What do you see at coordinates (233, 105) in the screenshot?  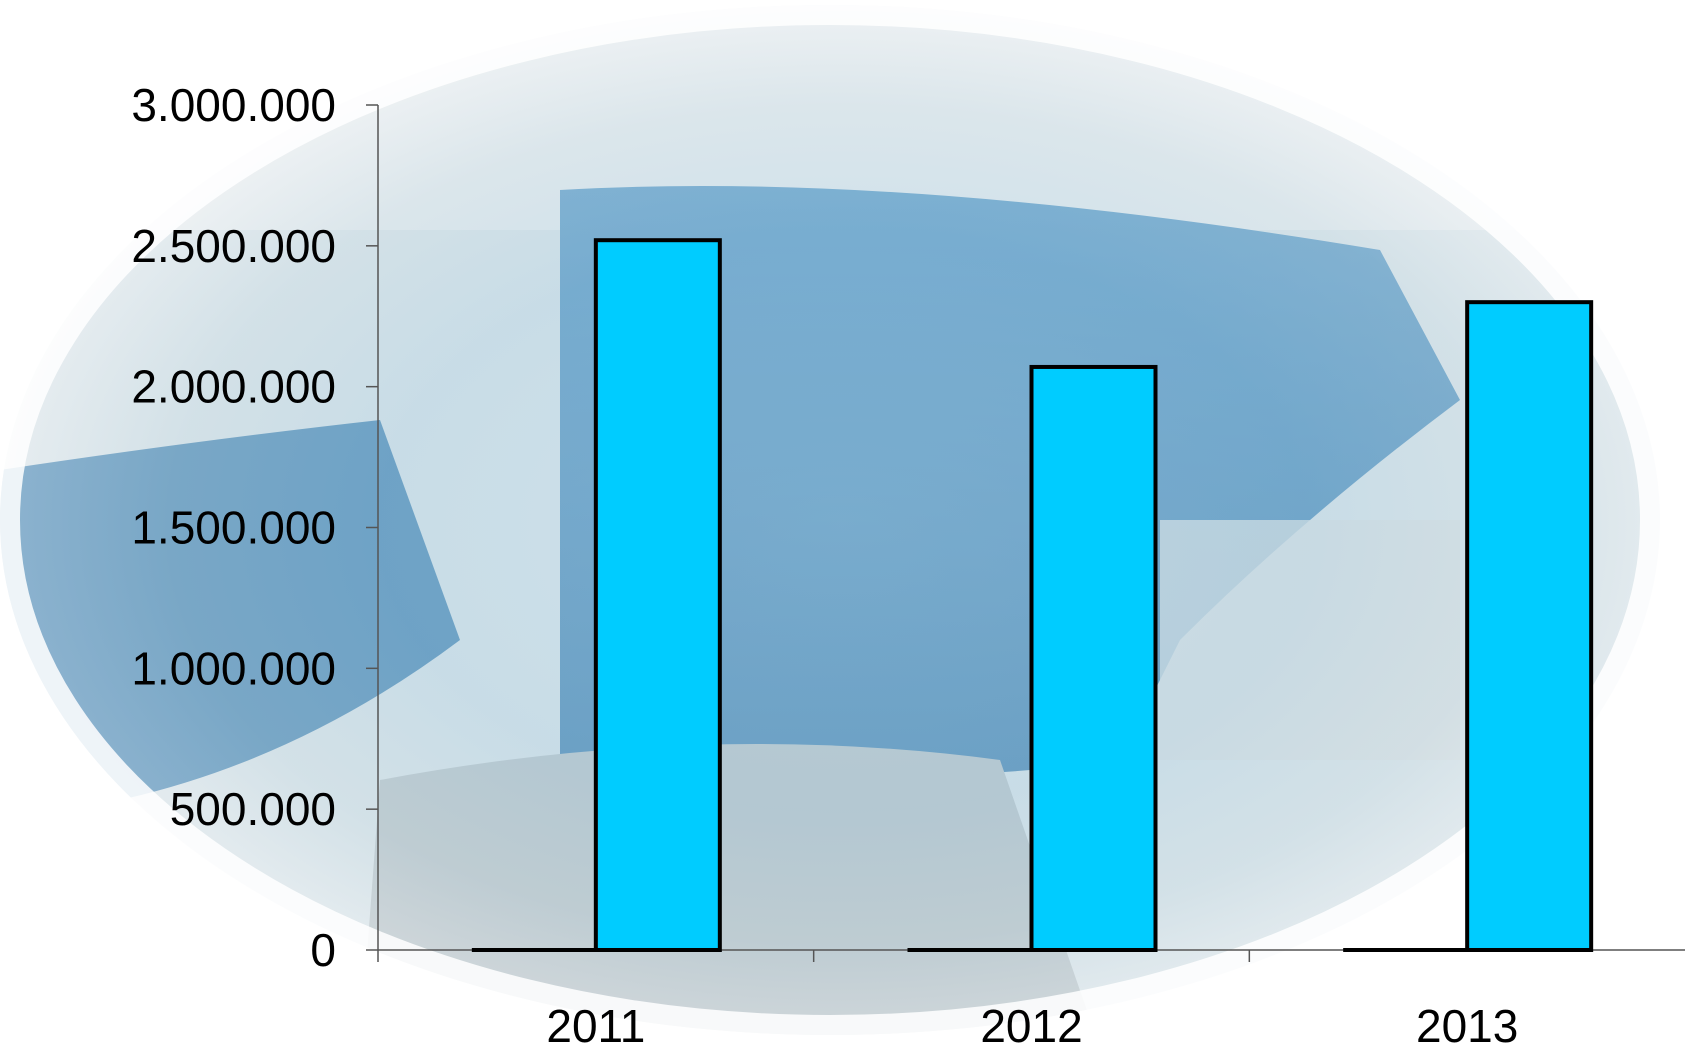 I see `y-tick-label: 3.000.000` at bounding box center [233, 105].